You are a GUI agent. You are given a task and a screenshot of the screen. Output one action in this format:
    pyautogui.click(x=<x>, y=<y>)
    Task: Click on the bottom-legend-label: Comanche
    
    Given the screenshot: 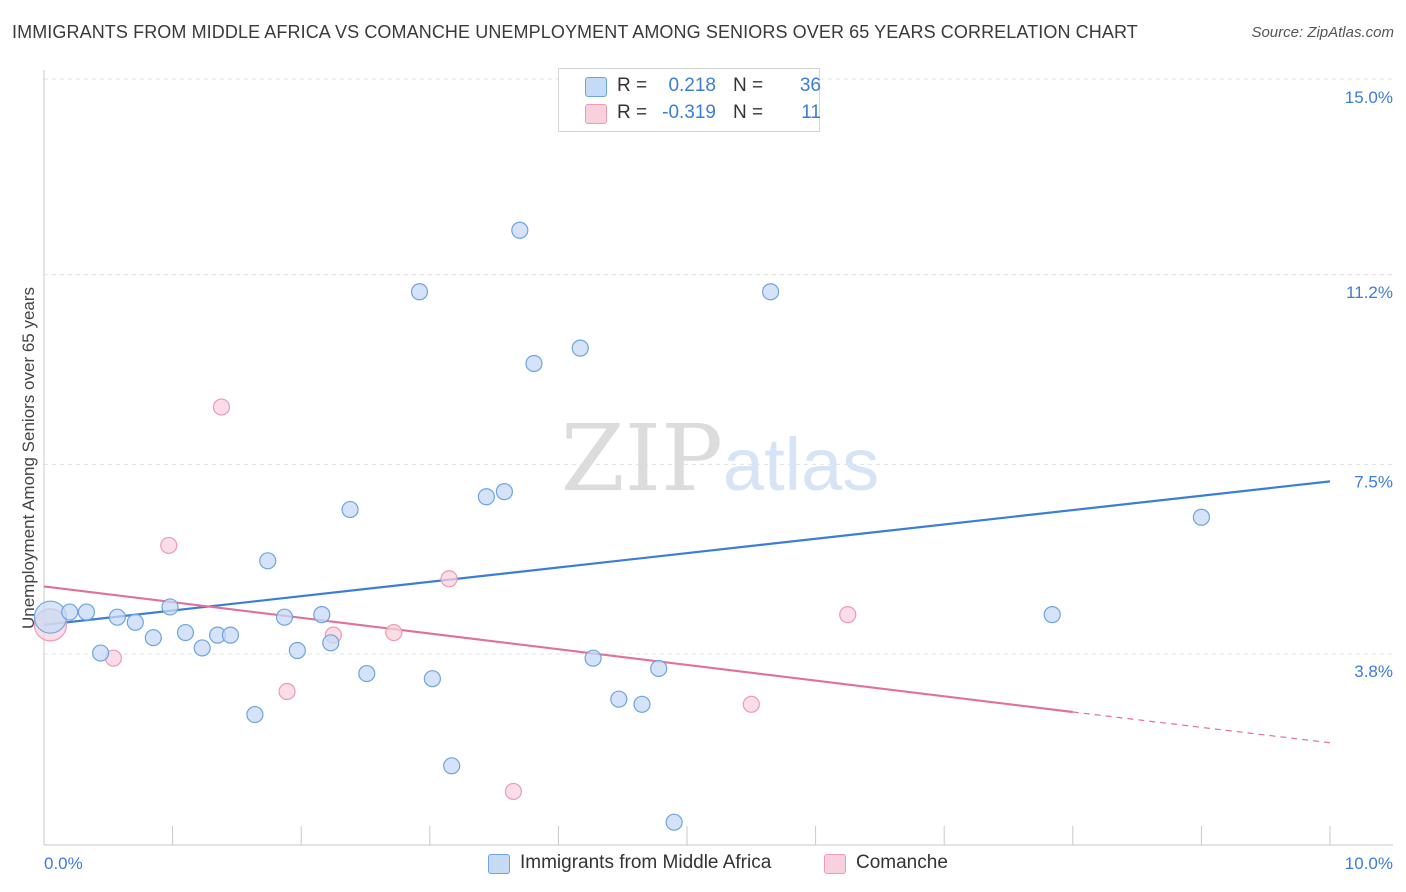 What is the action you would take?
    pyautogui.click(x=902, y=862)
    